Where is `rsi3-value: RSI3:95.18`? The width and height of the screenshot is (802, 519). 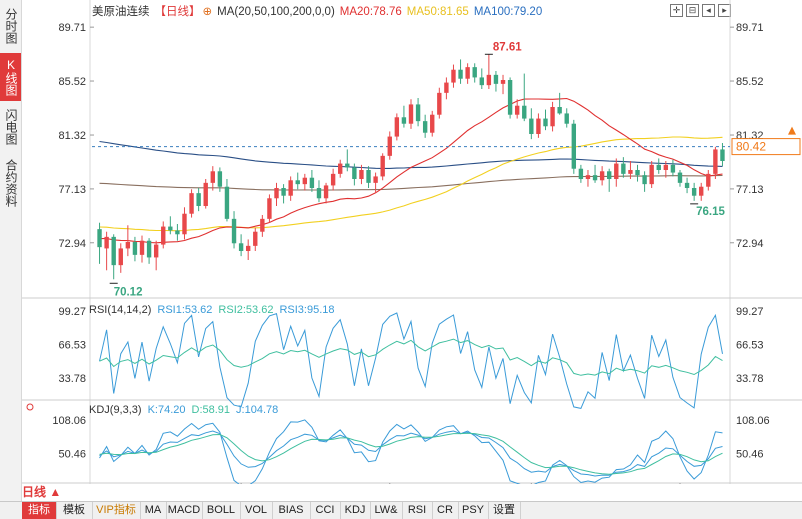 rsi3-value: RSI3:95.18 is located at coordinates (306, 310).